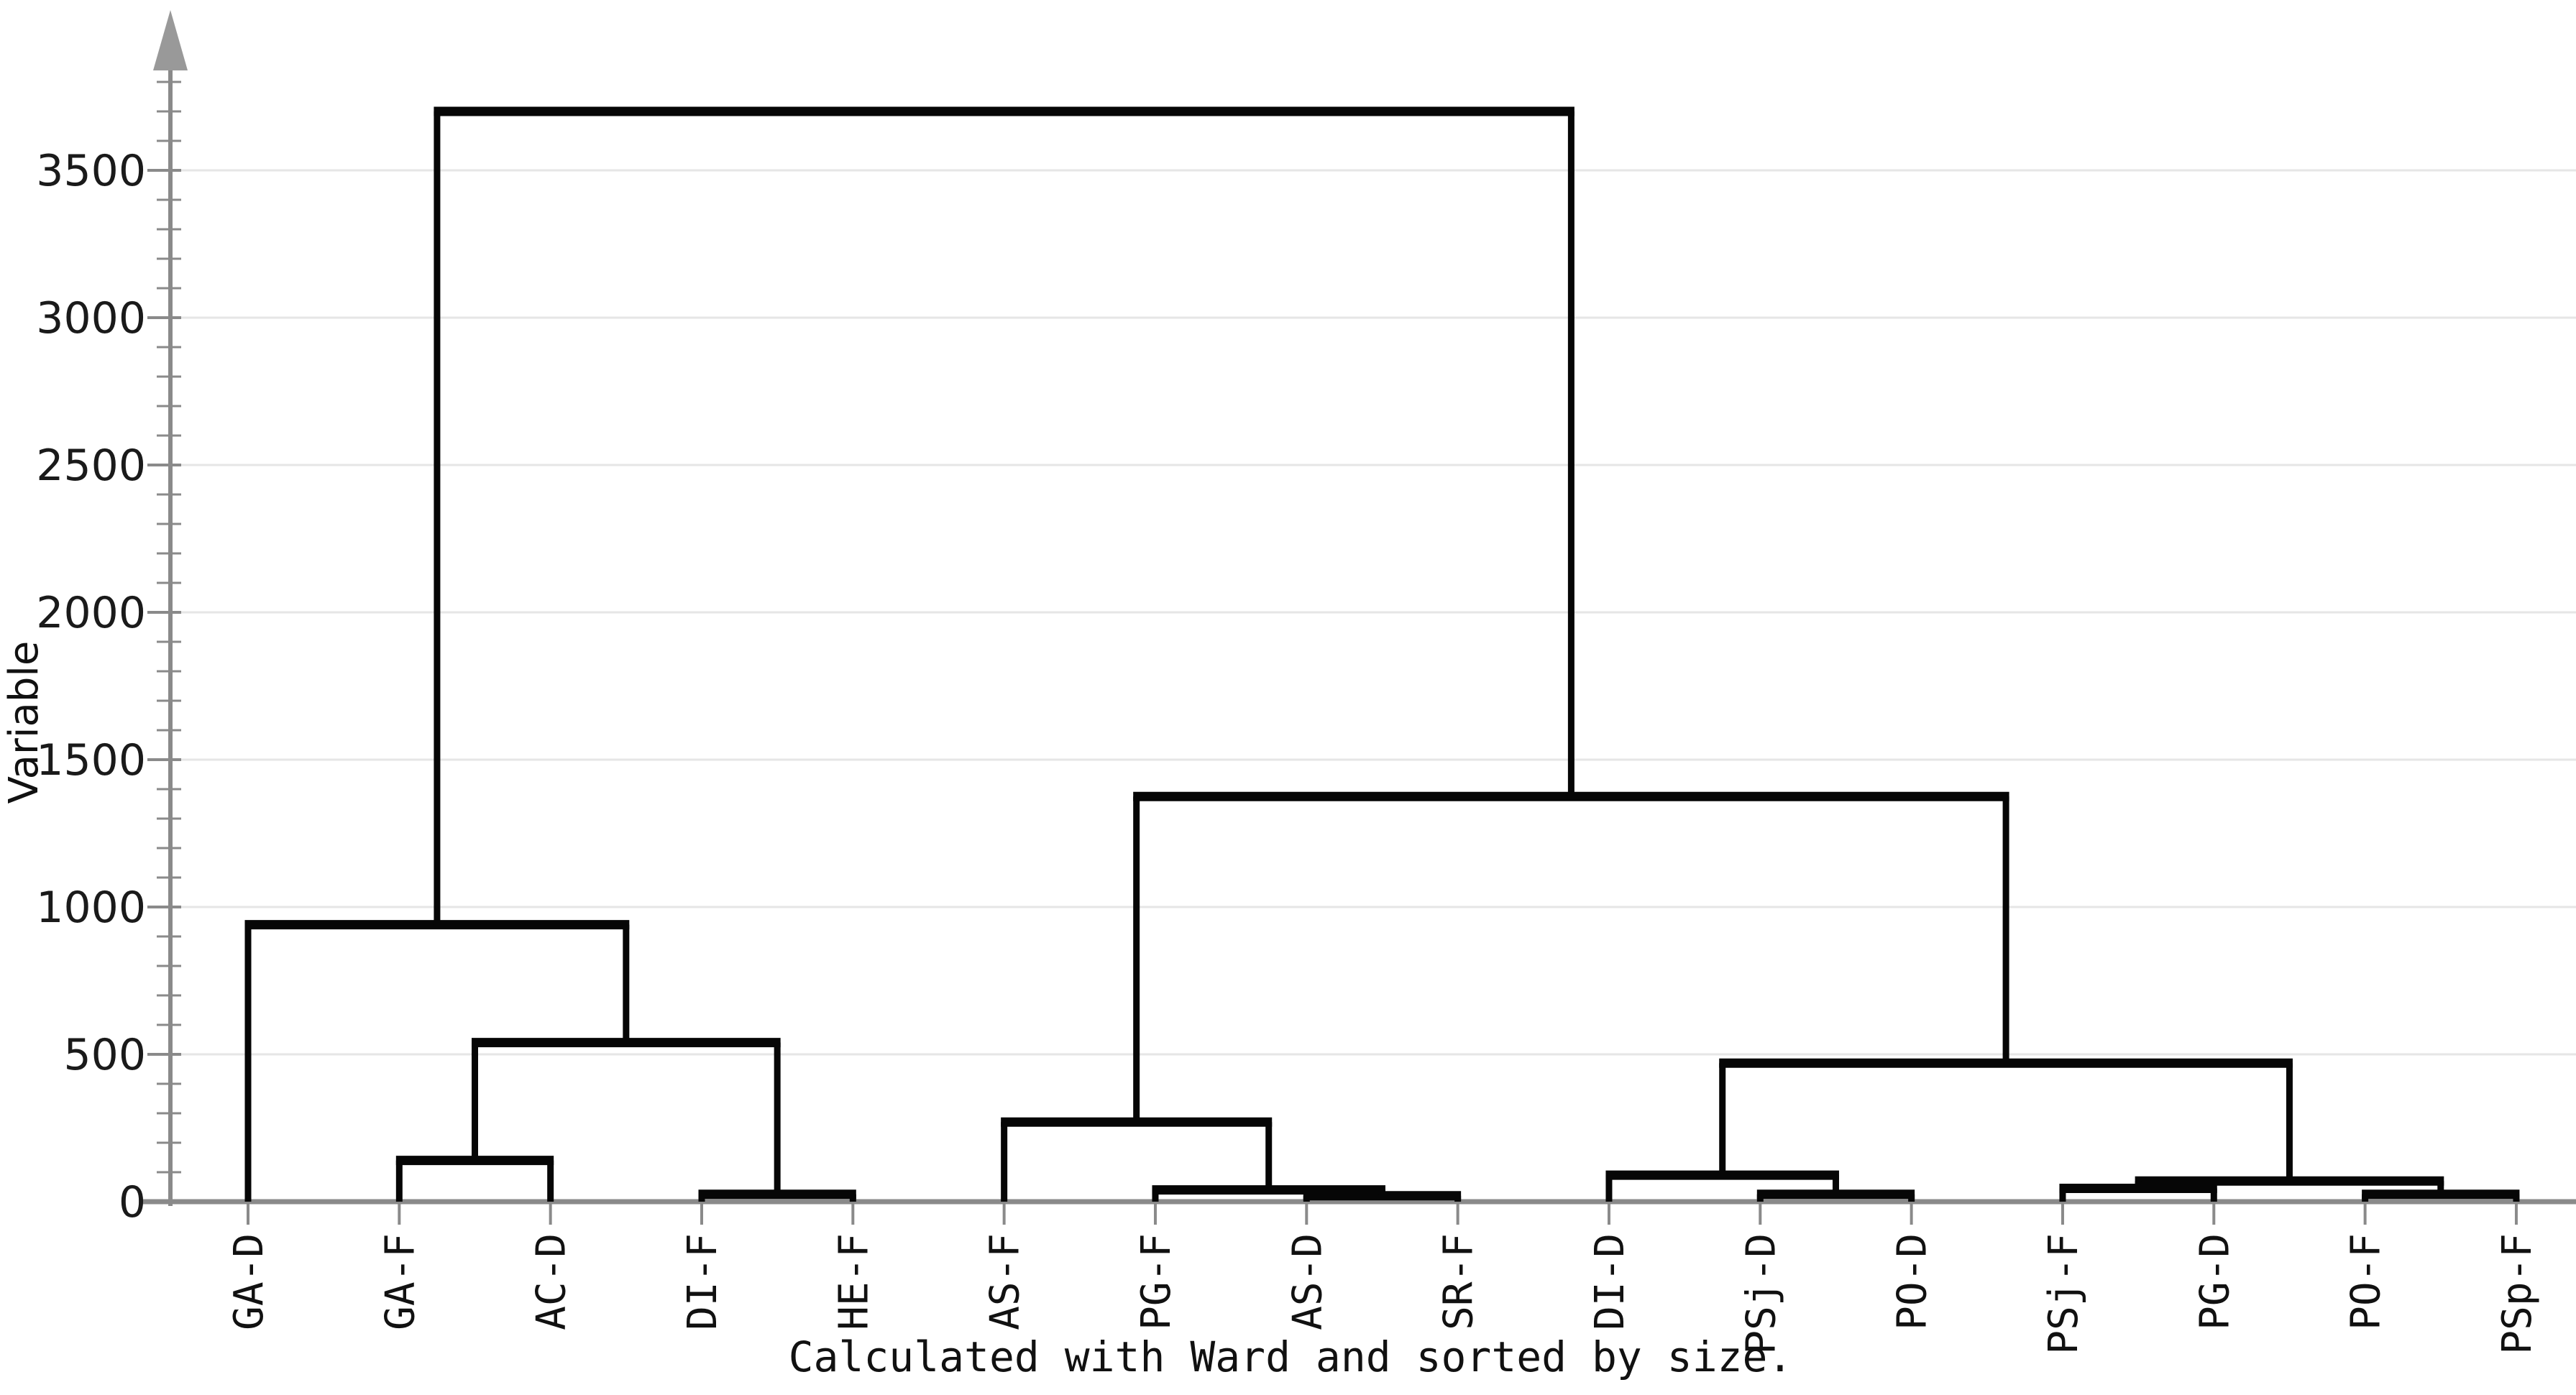  I want to click on y-tick-label-1000: 1000, so click(91, 908).